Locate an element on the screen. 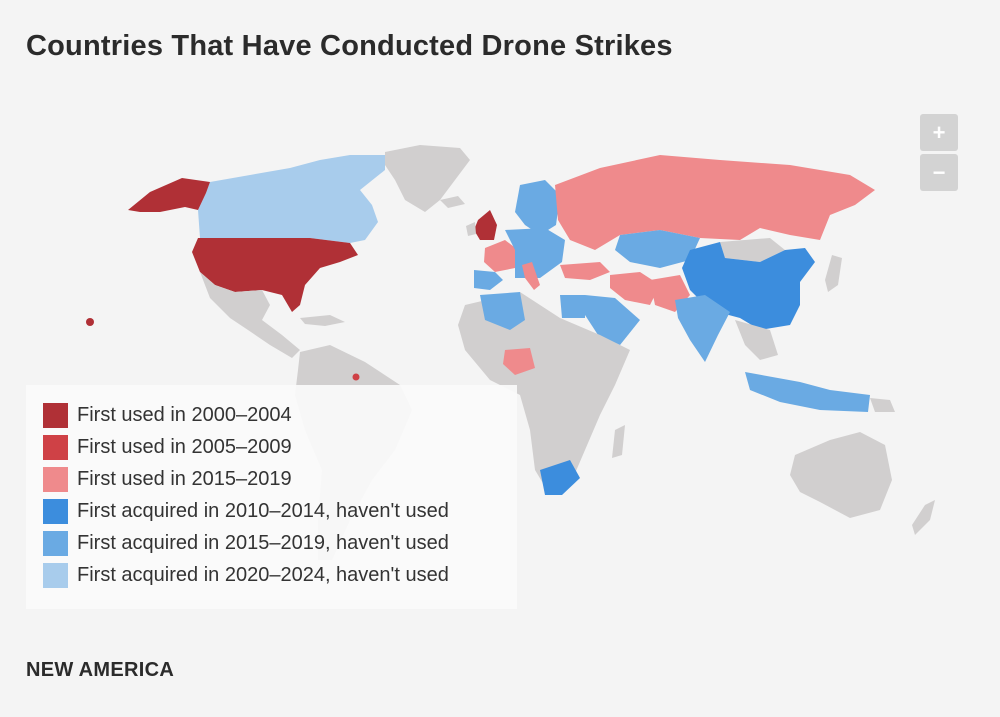 The width and height of the screenshot is (1000, 717). country-egypt is located at coordinates (572, 306).